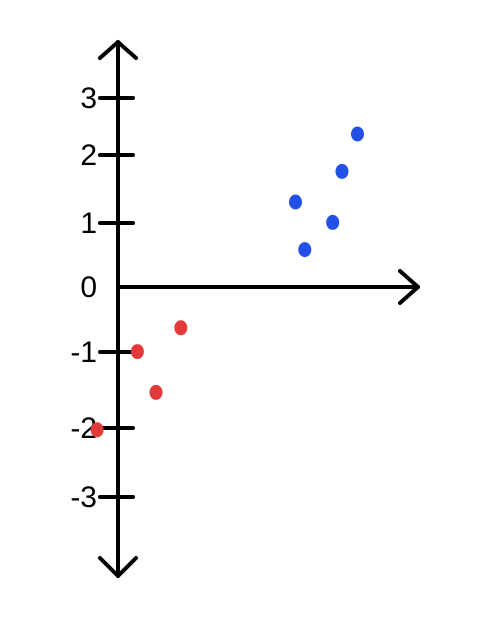 The height and width of the screenshot is (639, 496). I want to click on y-tick-label: 2, so click(88, 155).